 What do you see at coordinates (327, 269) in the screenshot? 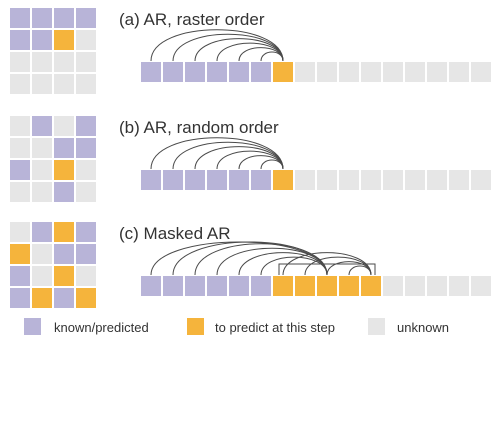
I see `predict-bracket` at bounding box center [327, 269].